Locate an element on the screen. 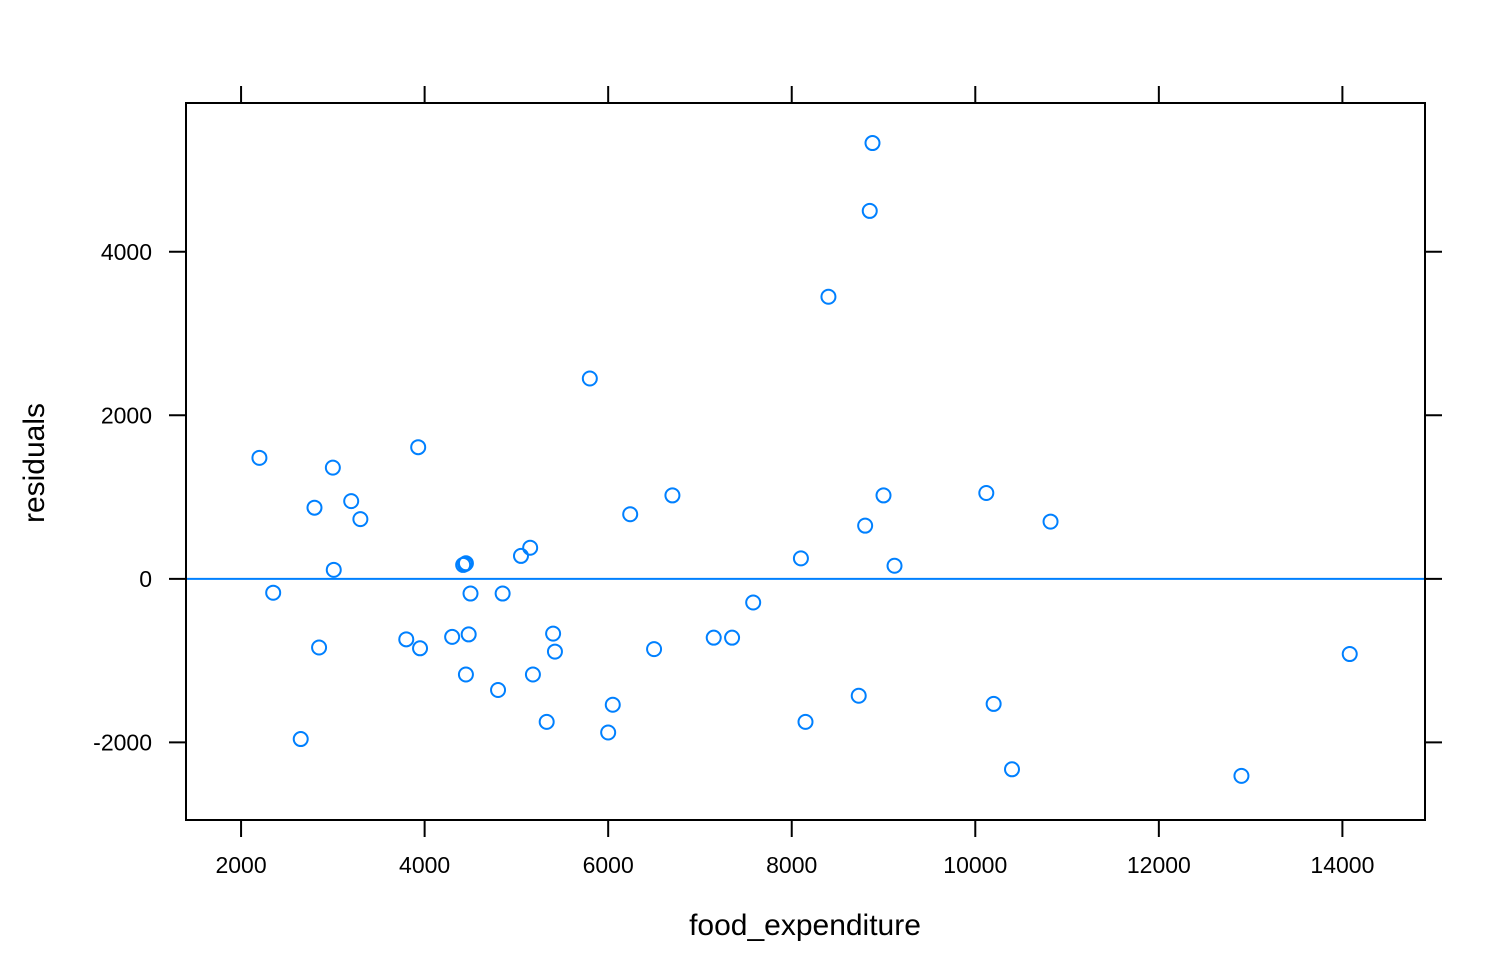 This screenshot has width=1512, height=972. y-axis-title: residuals is located at coordinates (34, 463).